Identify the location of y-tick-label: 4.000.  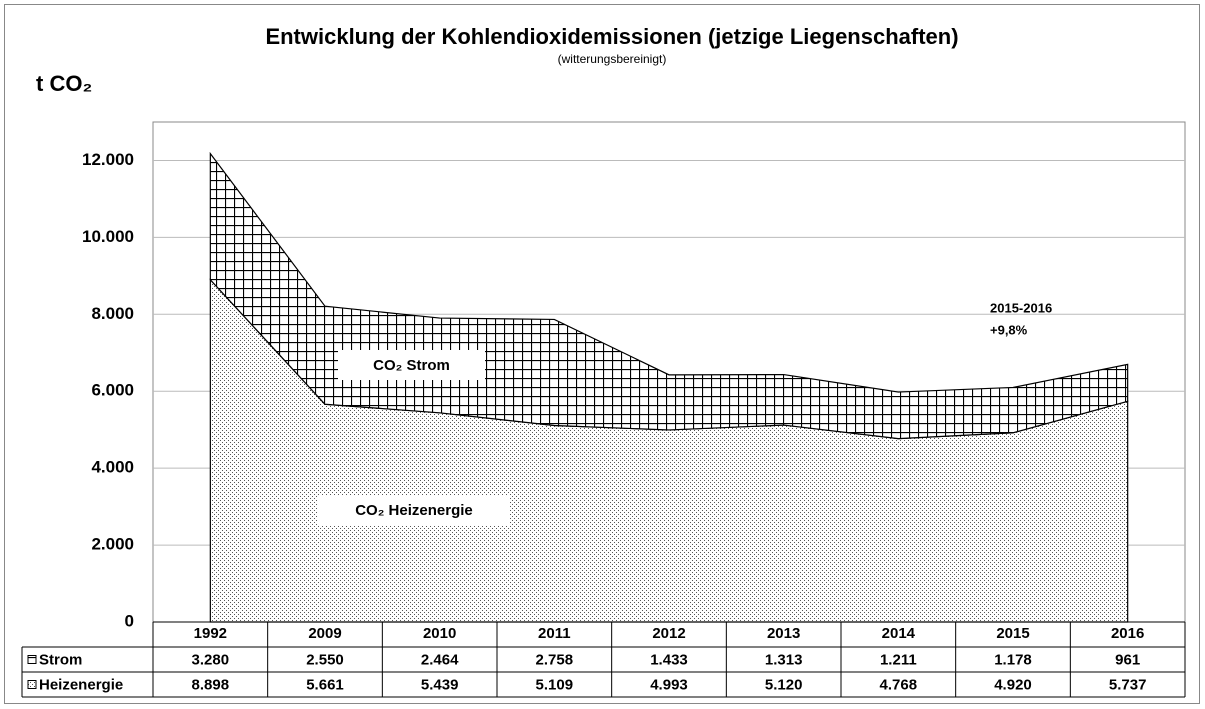
(112, 467).